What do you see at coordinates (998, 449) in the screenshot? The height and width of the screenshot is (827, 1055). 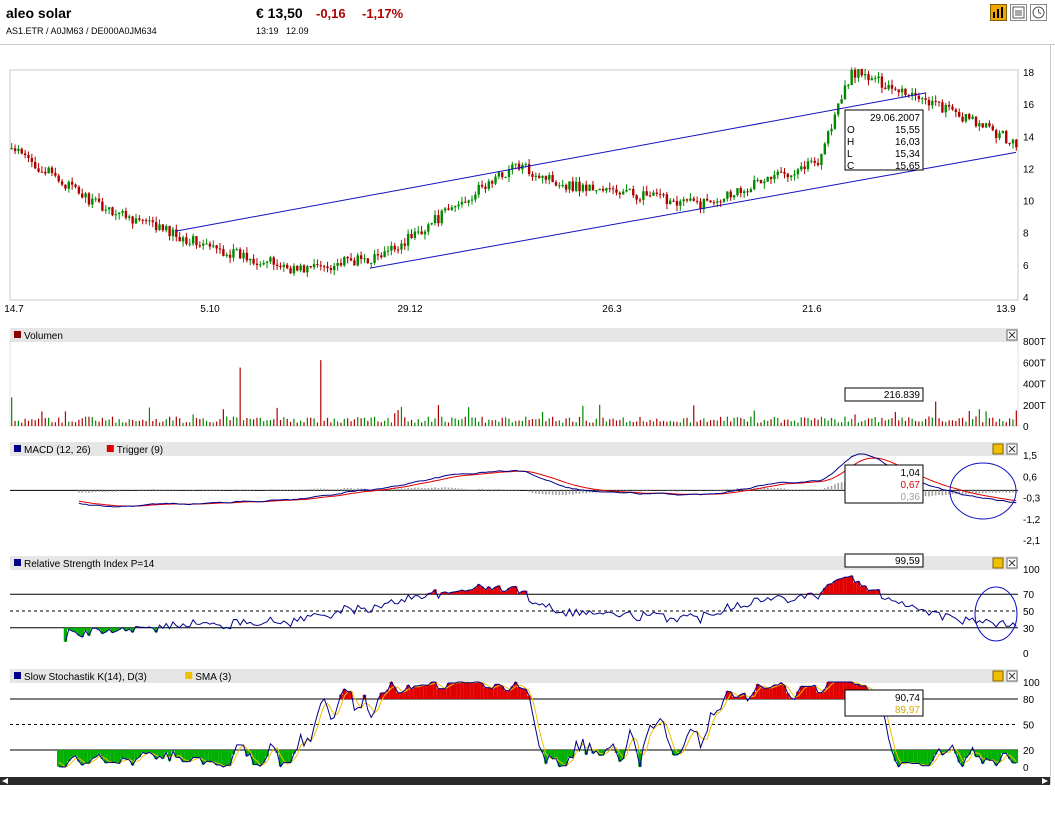 I see `macd-config-button` at bounding box center [998, 449].